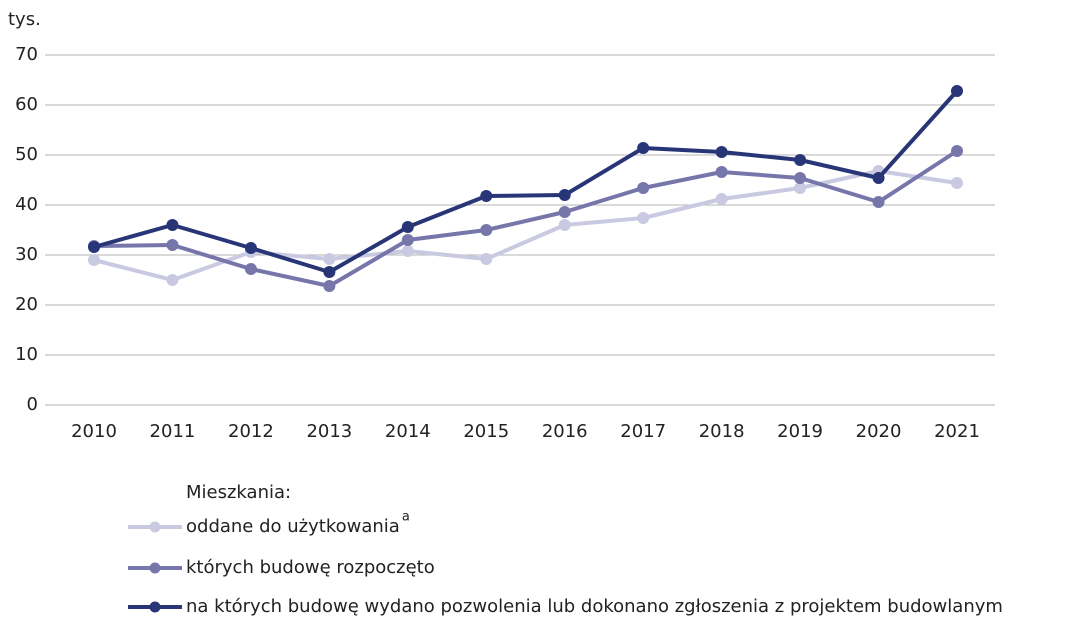 The image size is (1088, 617). What do you see at coordinates (24, 19) in the screenshot?
I see `y-unit-label: tys.` at bounding box center [24, 19].